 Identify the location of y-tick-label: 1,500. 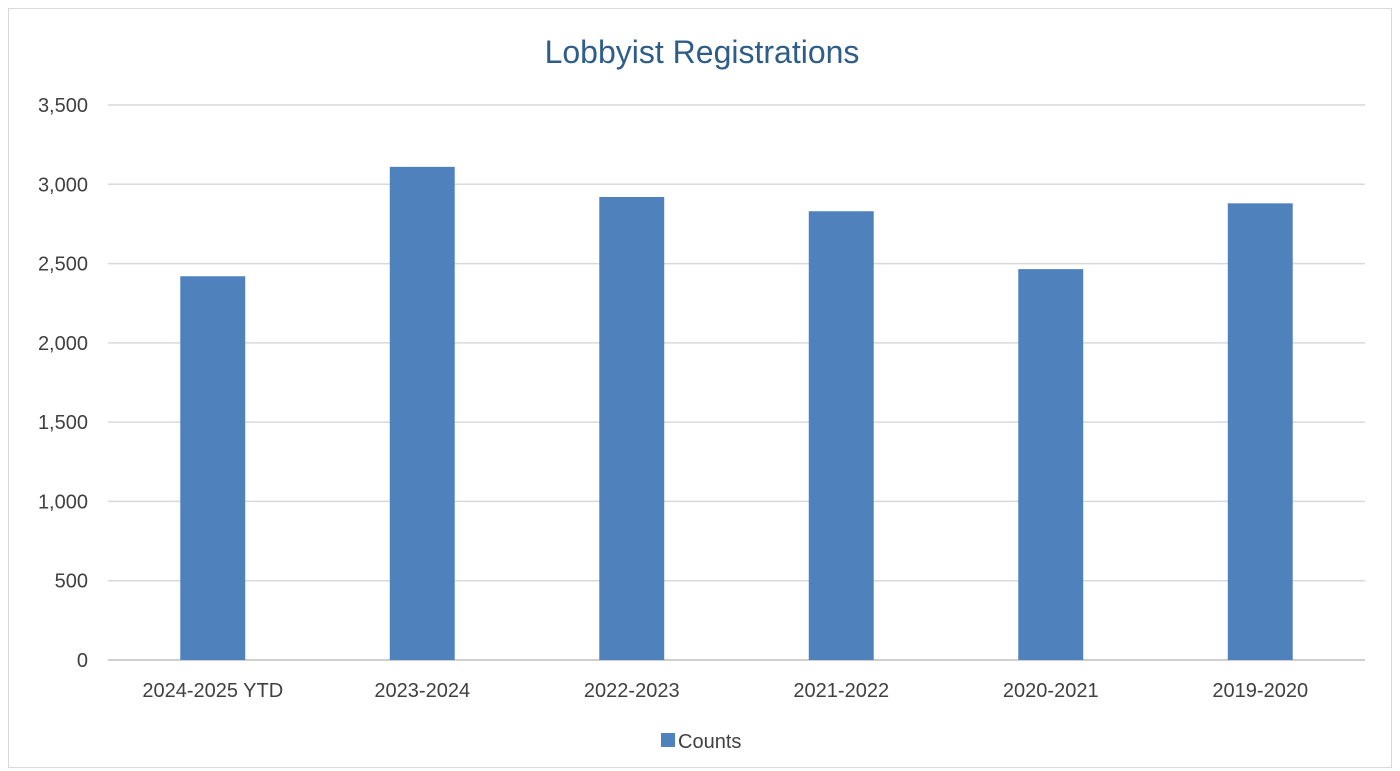
(63, 423).